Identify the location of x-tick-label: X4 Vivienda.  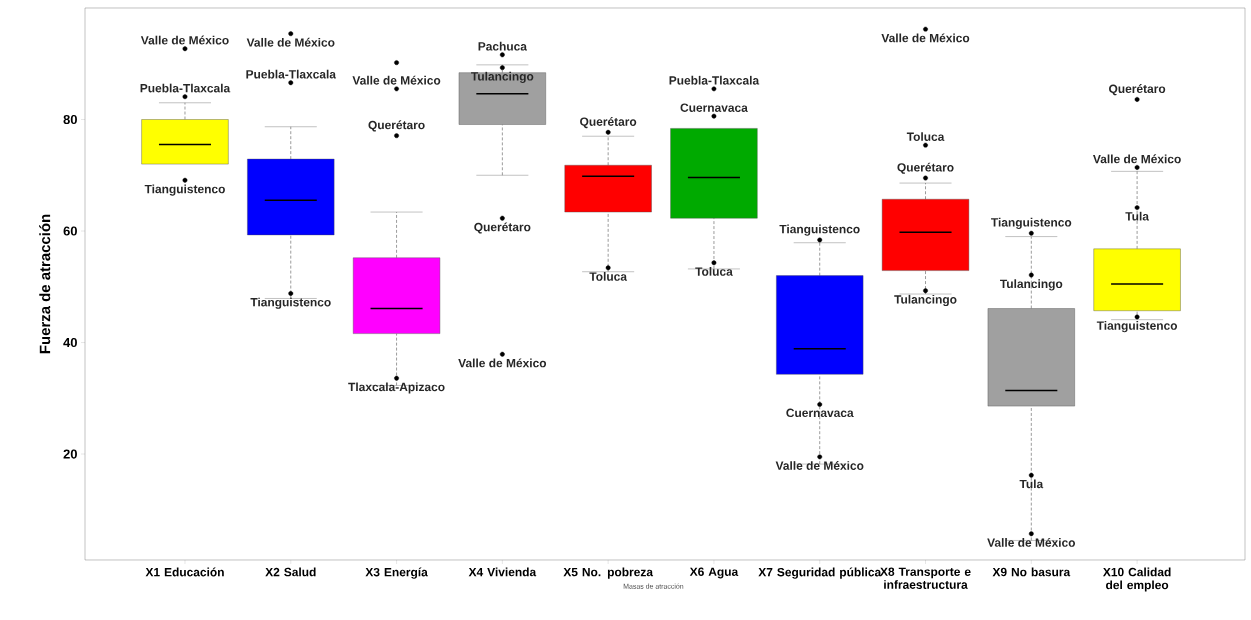
(502, 572).